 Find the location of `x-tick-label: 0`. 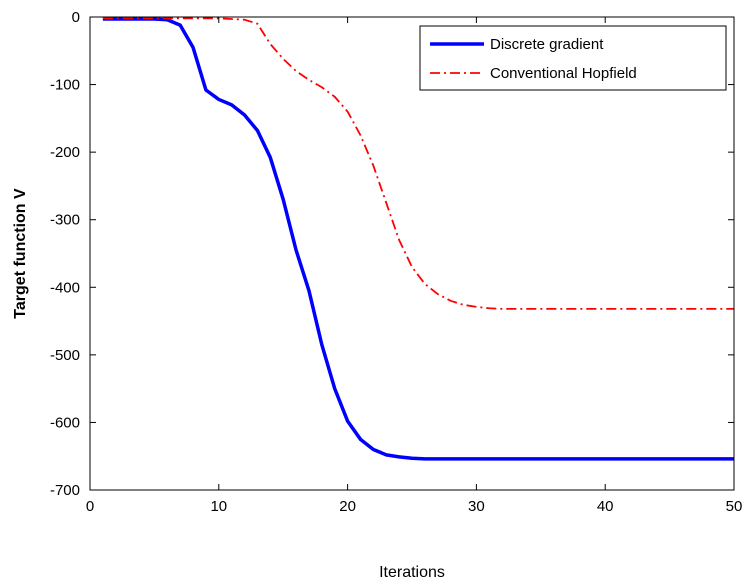

x-tick-label: 0 is located at coordinates (90, 506).